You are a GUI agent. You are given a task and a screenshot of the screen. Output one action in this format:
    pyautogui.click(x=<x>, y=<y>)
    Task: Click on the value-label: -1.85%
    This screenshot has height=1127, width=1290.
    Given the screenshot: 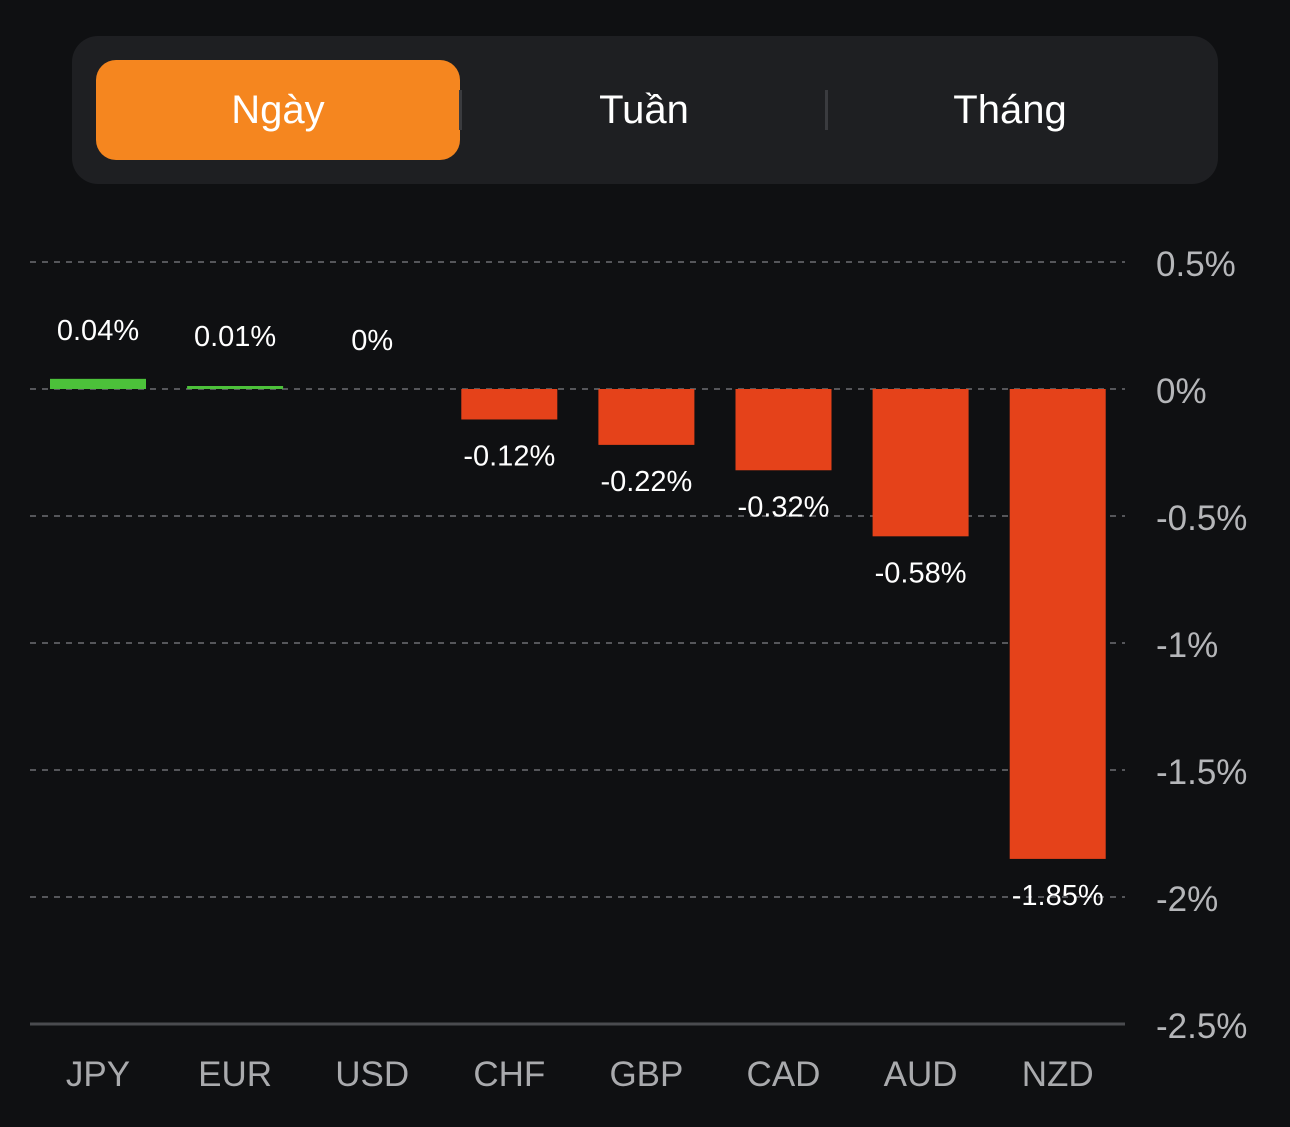 What is the action you would take?
    pyautogui.click(x=1058, y=896)
    